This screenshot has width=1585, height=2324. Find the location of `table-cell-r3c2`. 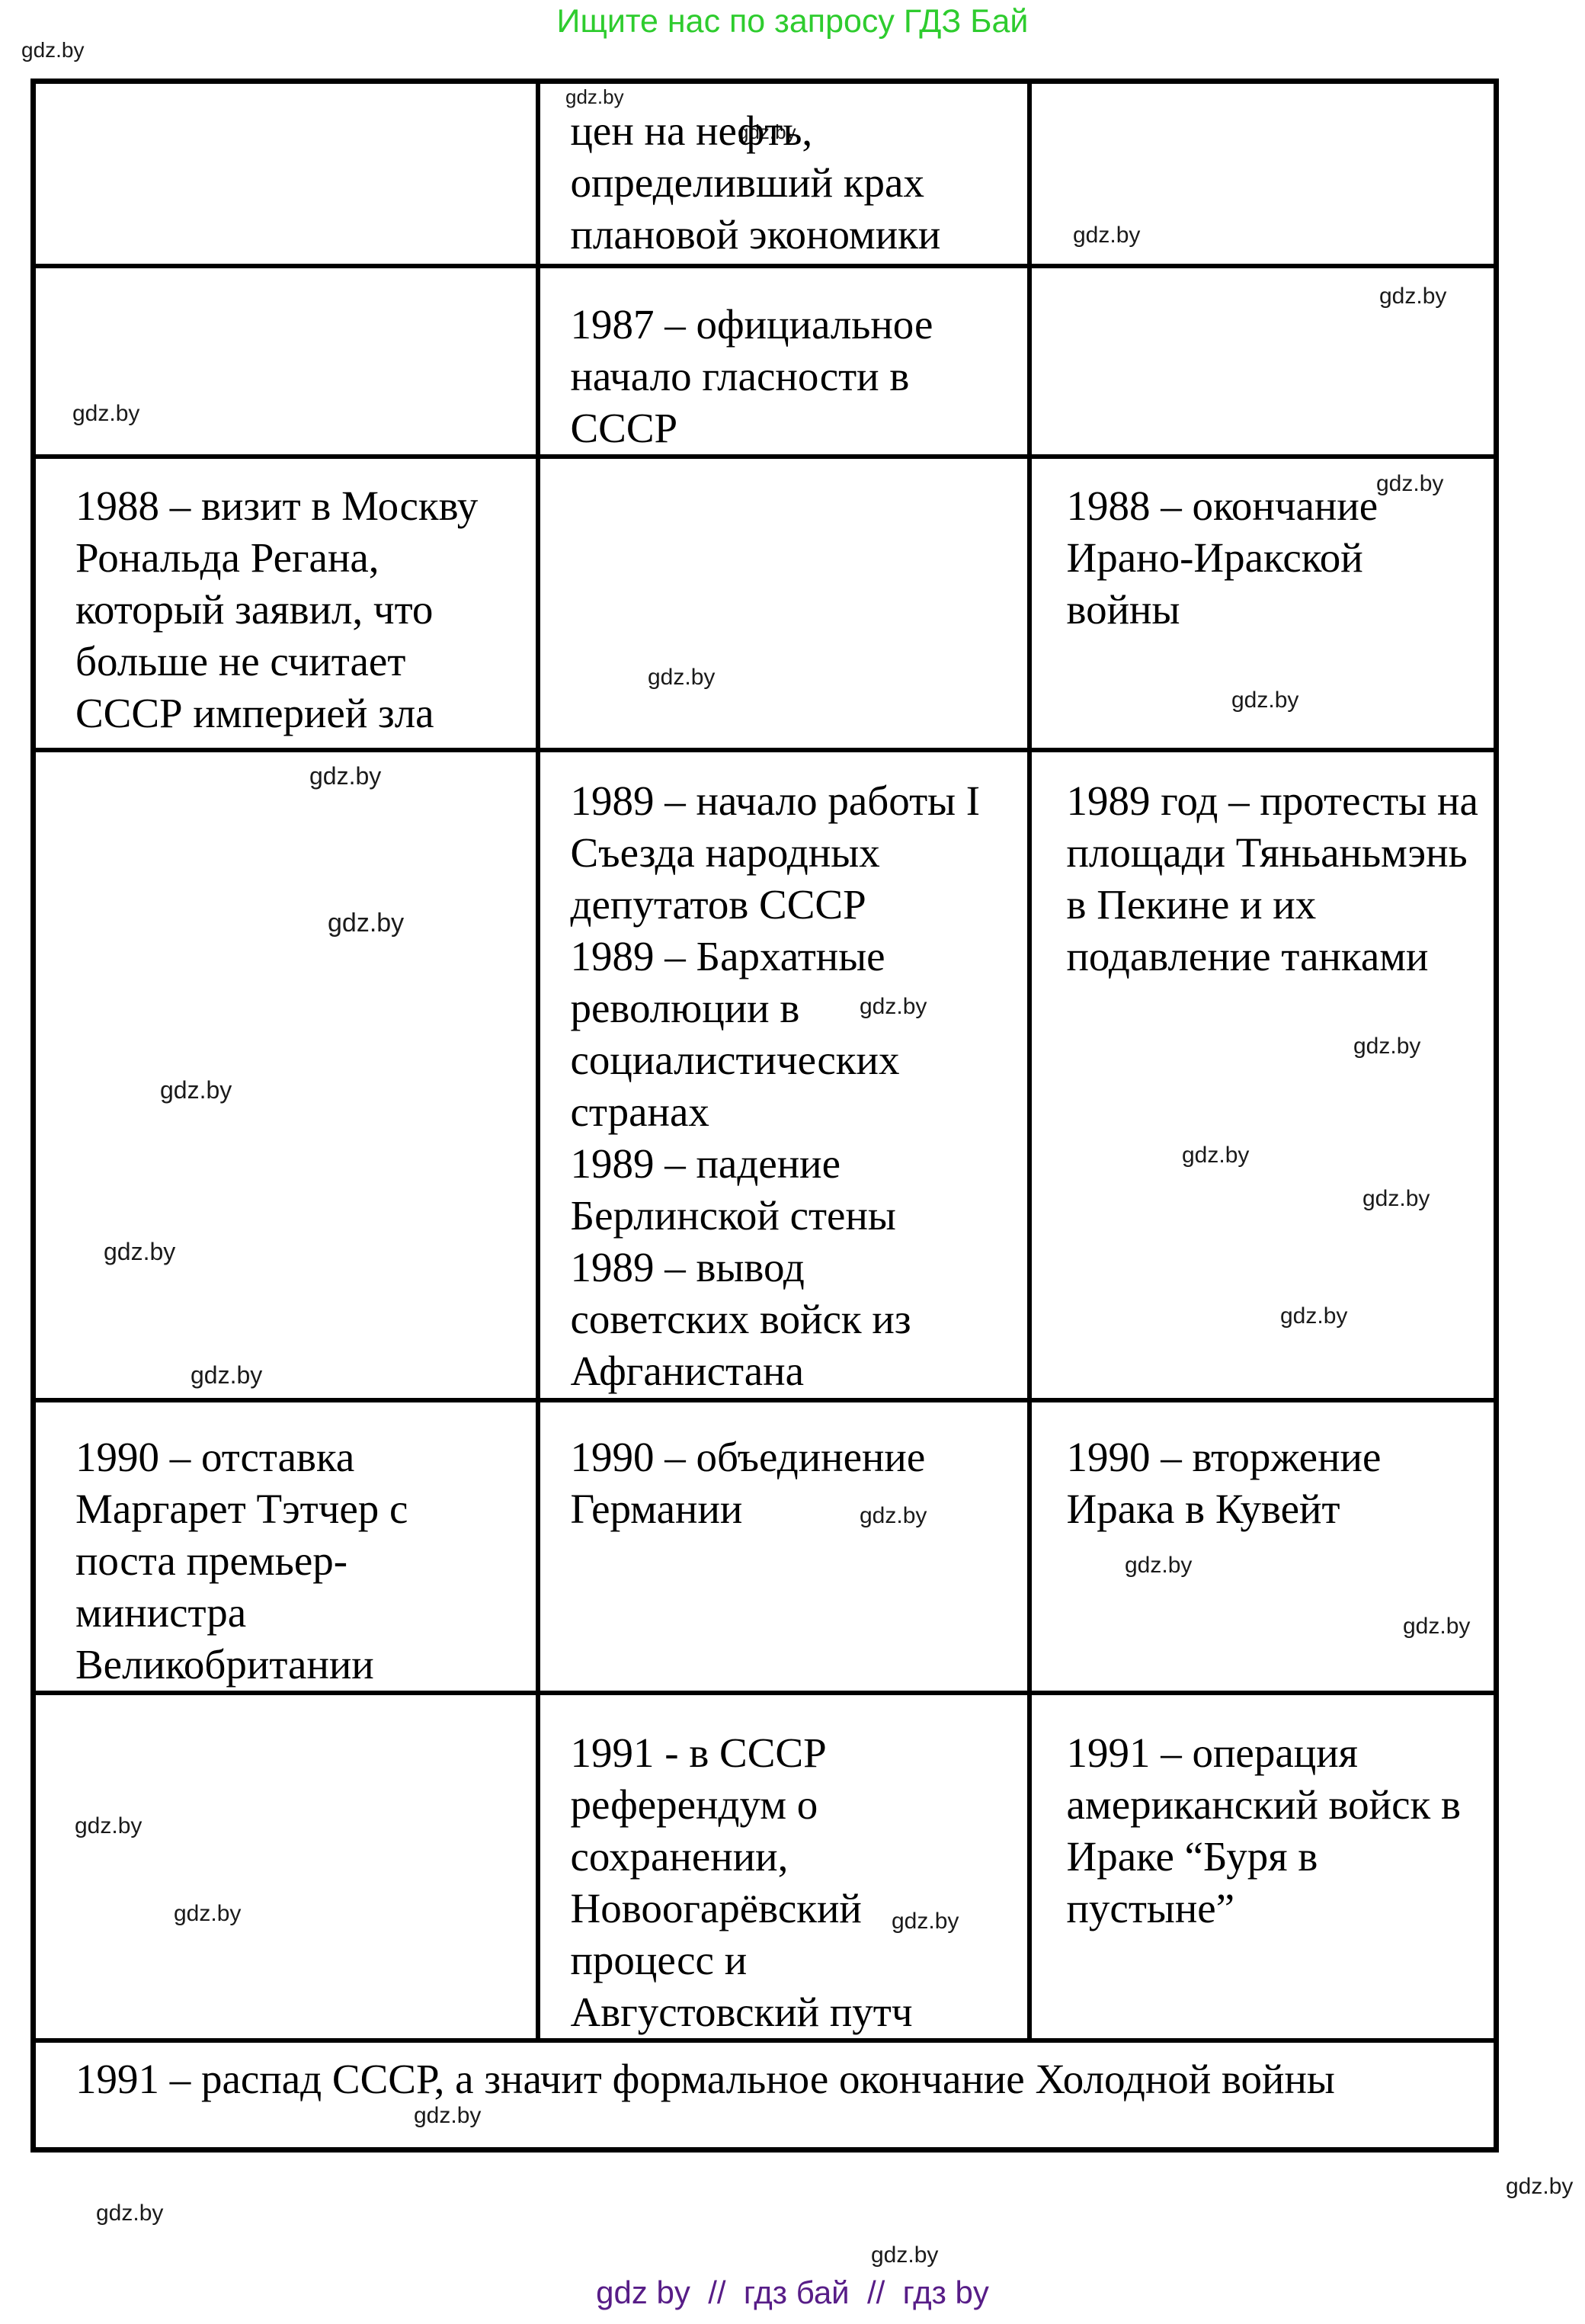

table-cell-r3c2 is located at coordinates (783, 603).